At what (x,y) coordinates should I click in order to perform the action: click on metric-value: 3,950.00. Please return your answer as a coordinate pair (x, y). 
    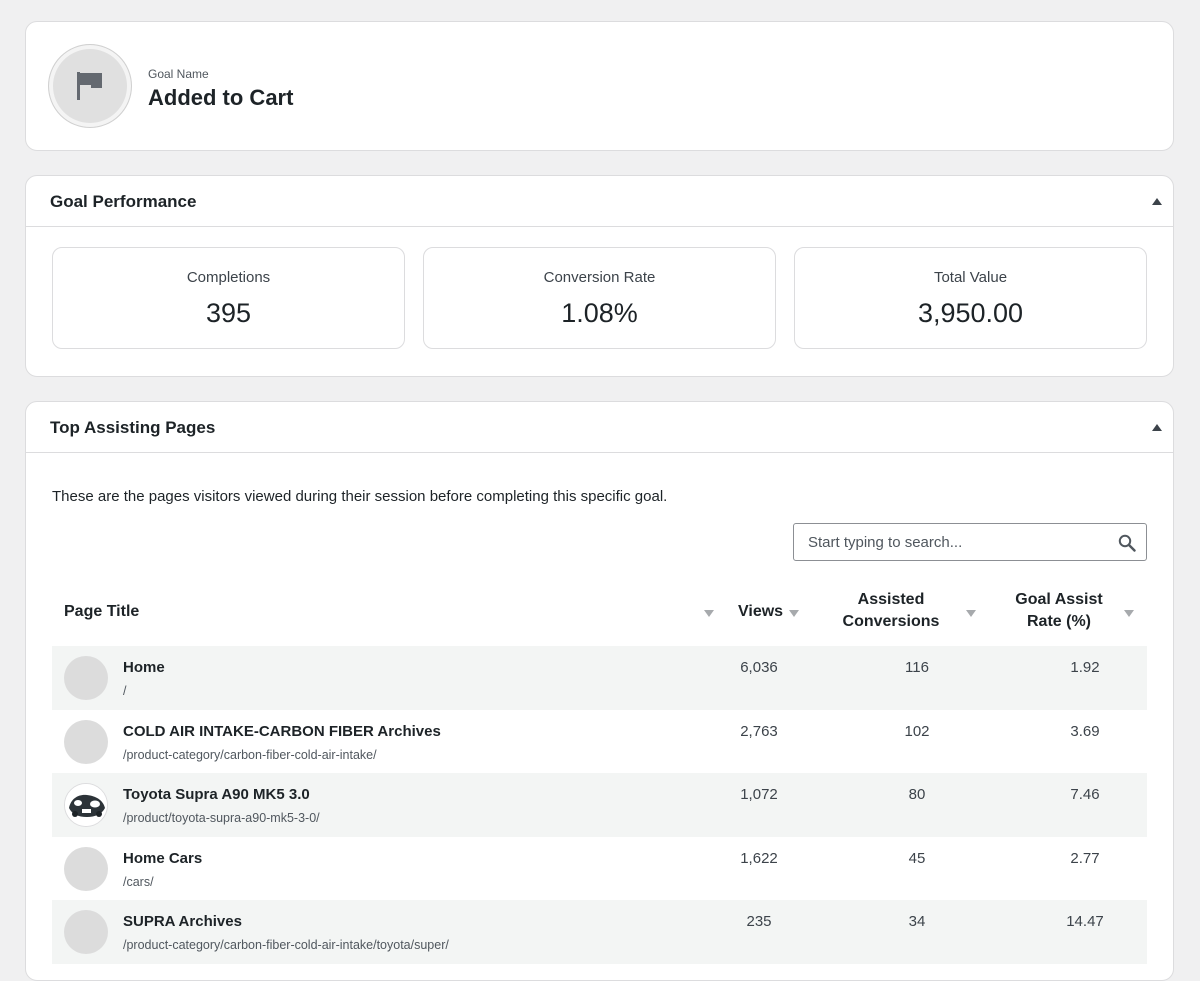
    Looking at the image, I should click on (970, 313).